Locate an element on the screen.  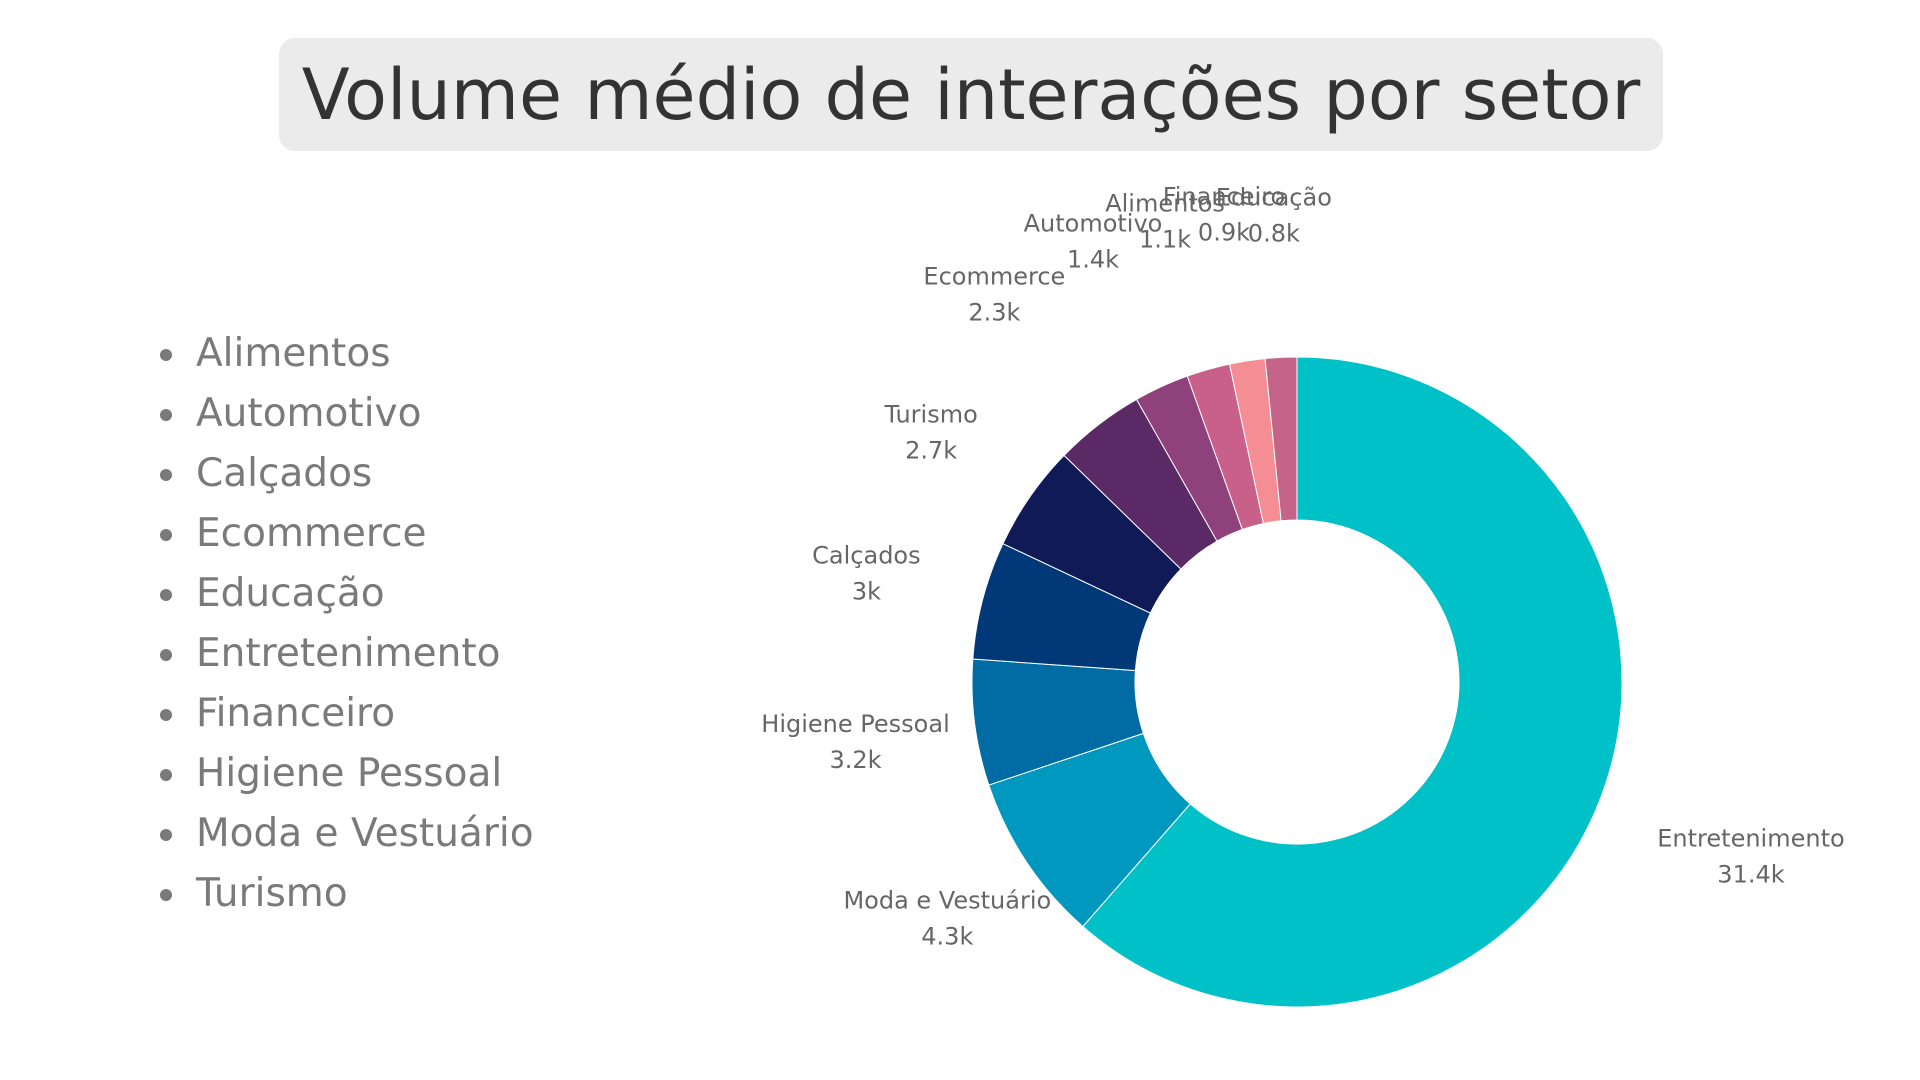
slice-label-value: 31.4k is located at coordinates (1750, 875).